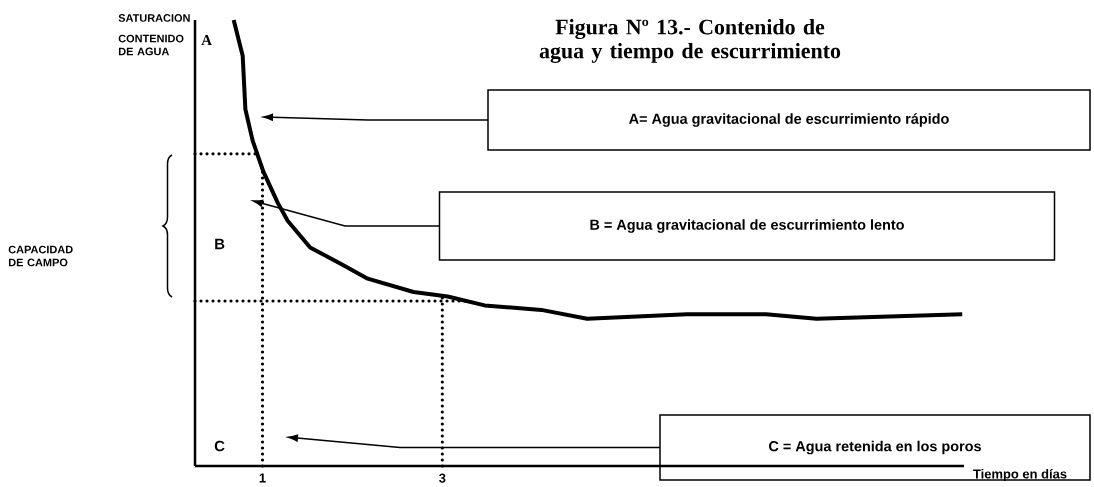  I want to click on x-axis-title: Tiempo en días, so click(1020, 475).